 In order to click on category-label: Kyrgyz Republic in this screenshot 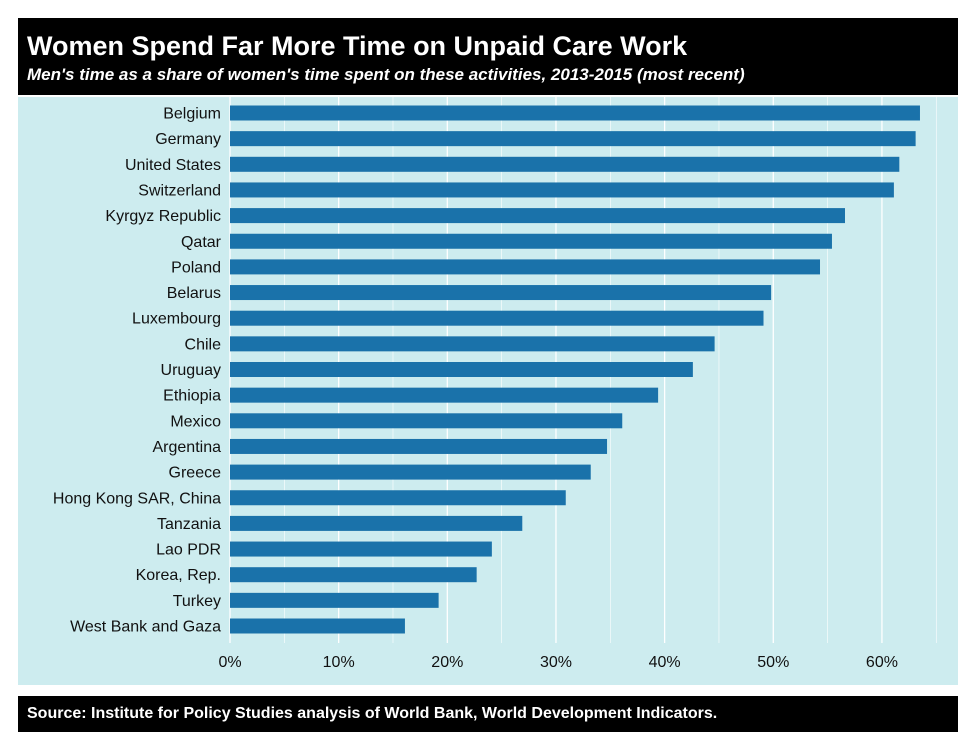, I will do `click(163, 216)`.